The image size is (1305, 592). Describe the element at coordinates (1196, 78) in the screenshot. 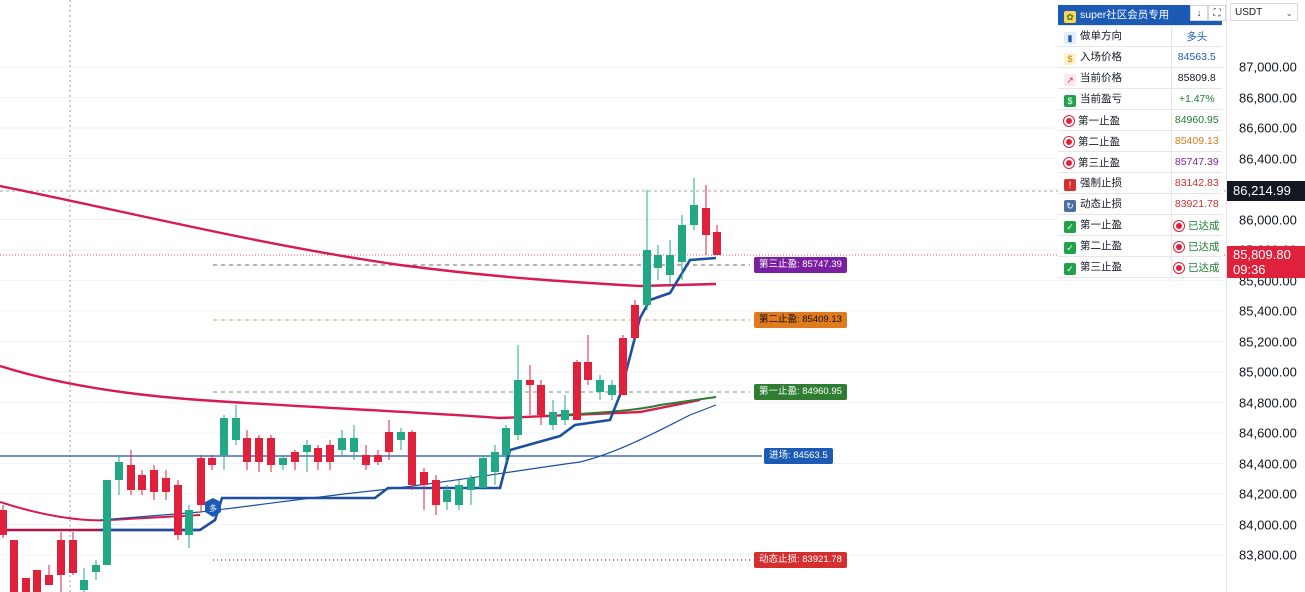

I see `panel-row-value-cell: 85809.8` at that location.